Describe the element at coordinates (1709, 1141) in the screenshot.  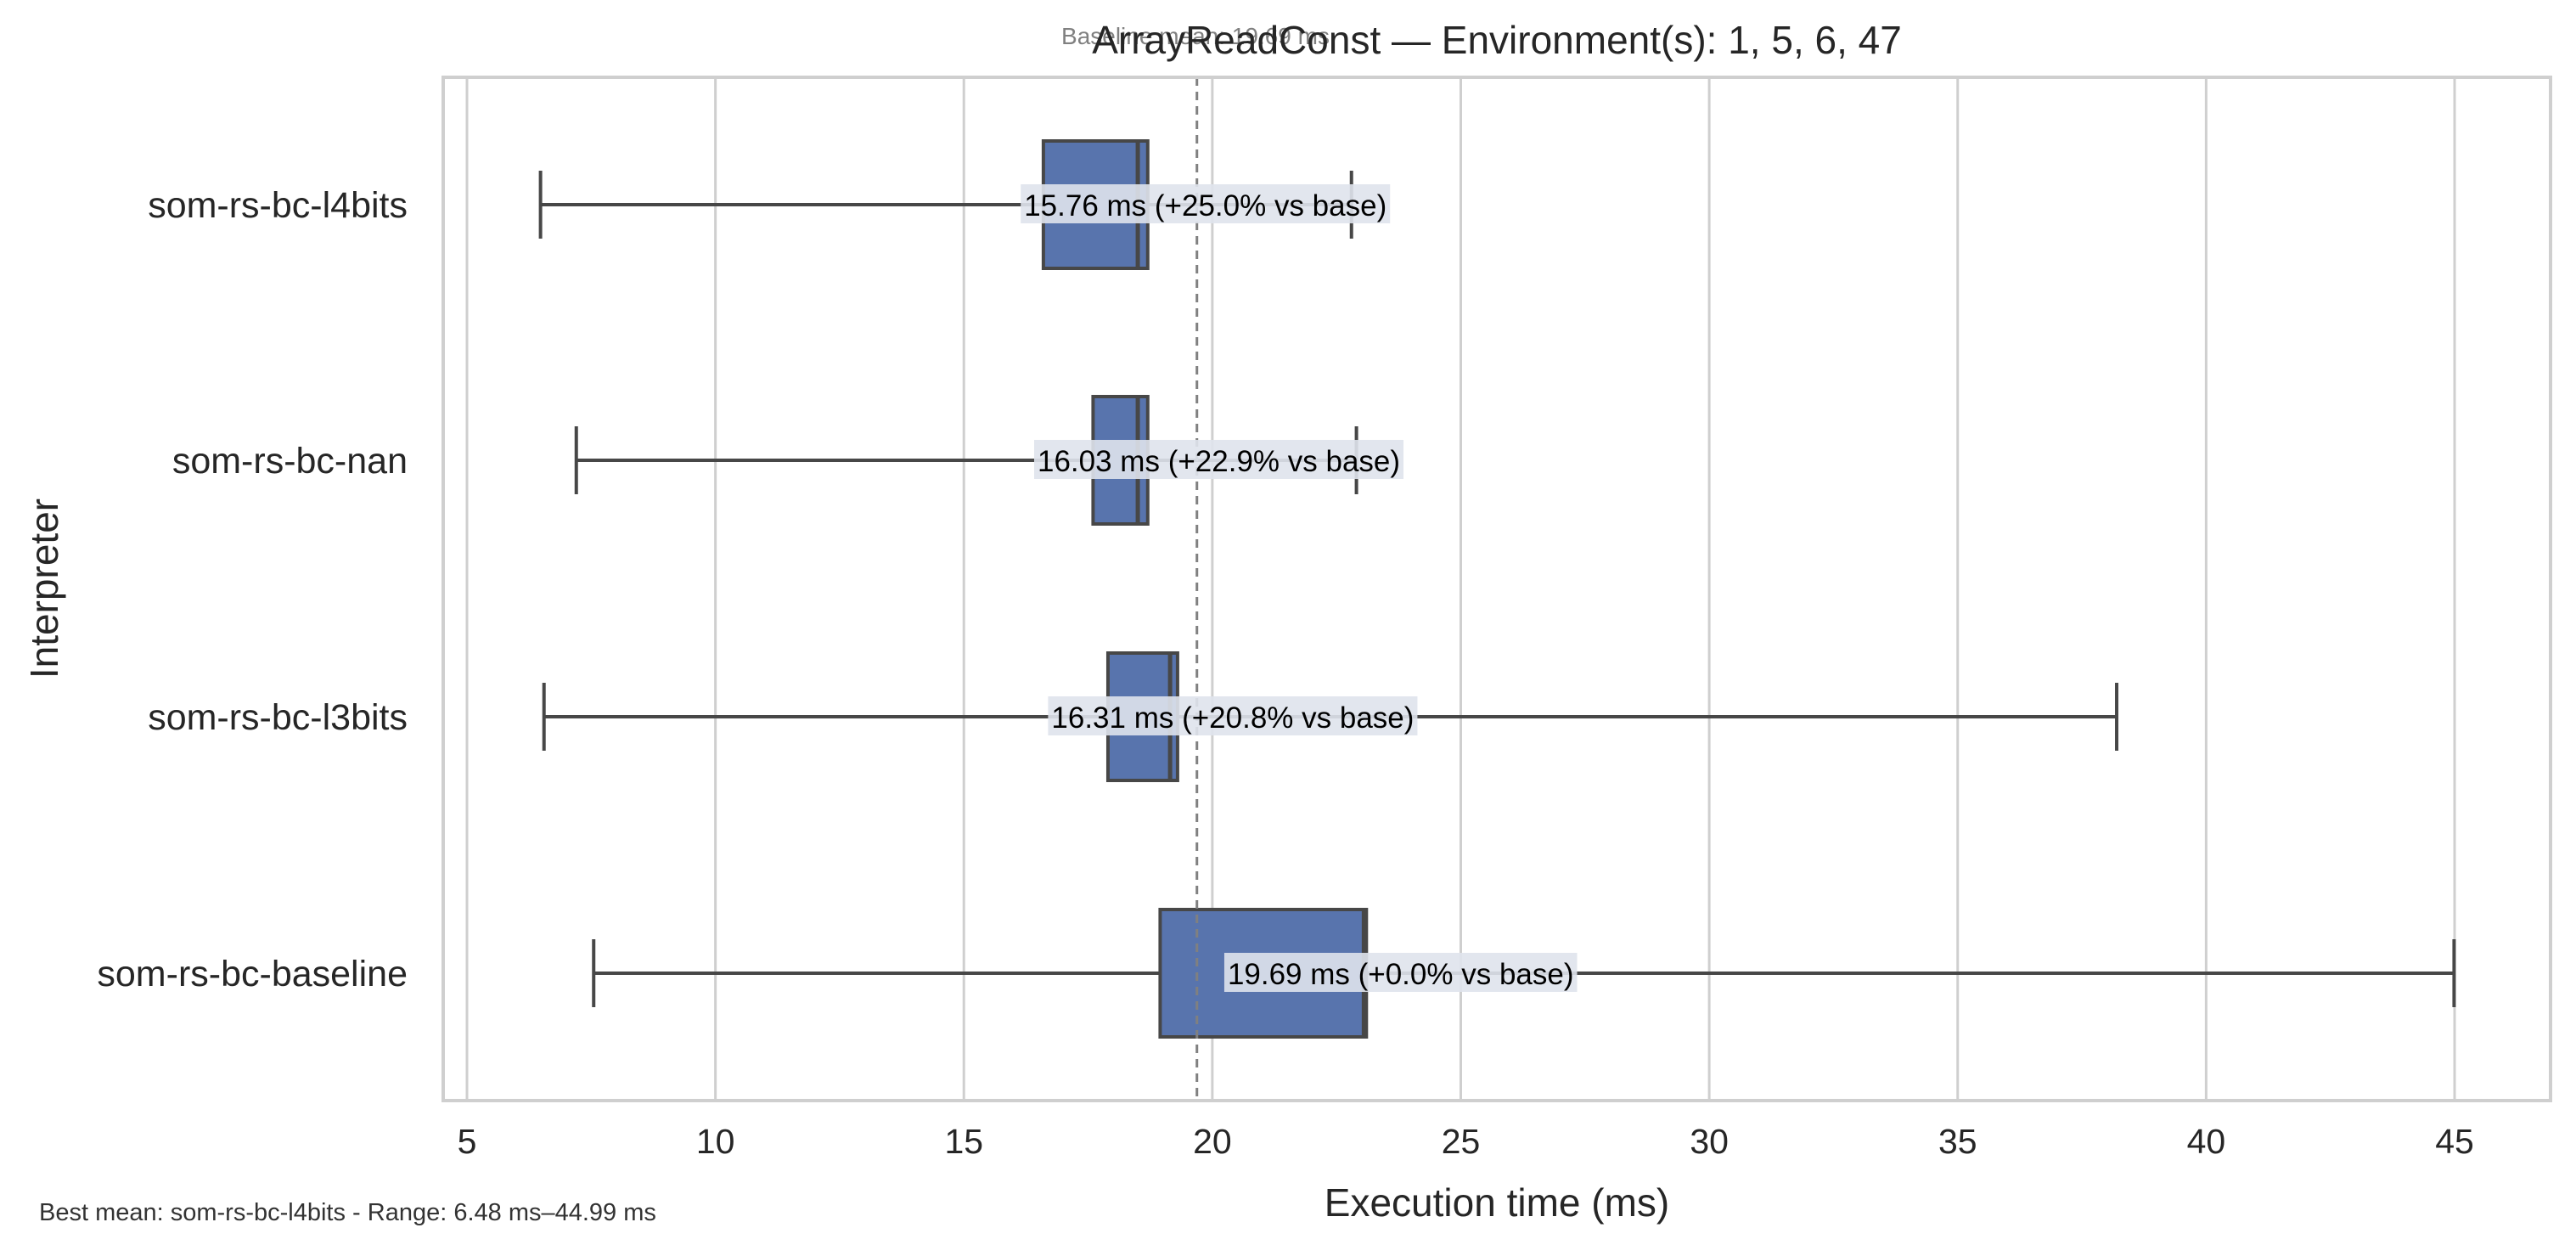
I see `x-tick-label: 30` at that location.